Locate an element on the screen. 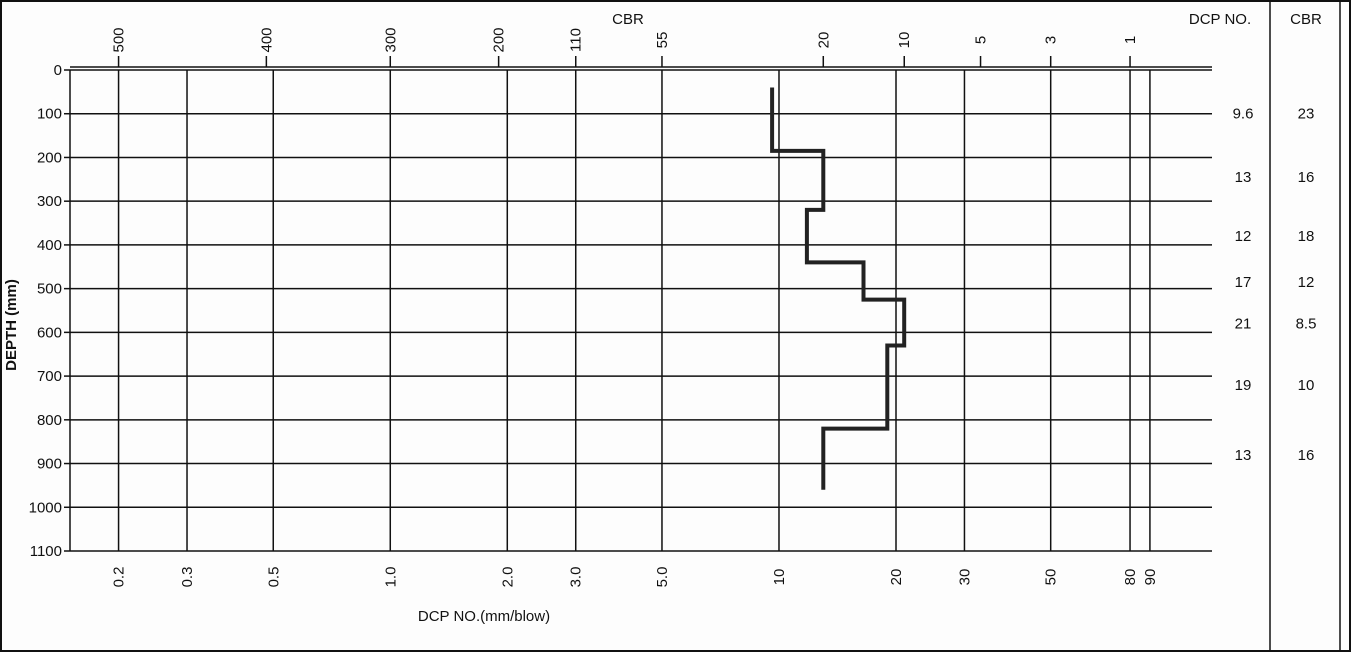 The height and width of the screenshot is (652, 1351). x-tick-label: 5.0 is located at coordinates (662, 577).